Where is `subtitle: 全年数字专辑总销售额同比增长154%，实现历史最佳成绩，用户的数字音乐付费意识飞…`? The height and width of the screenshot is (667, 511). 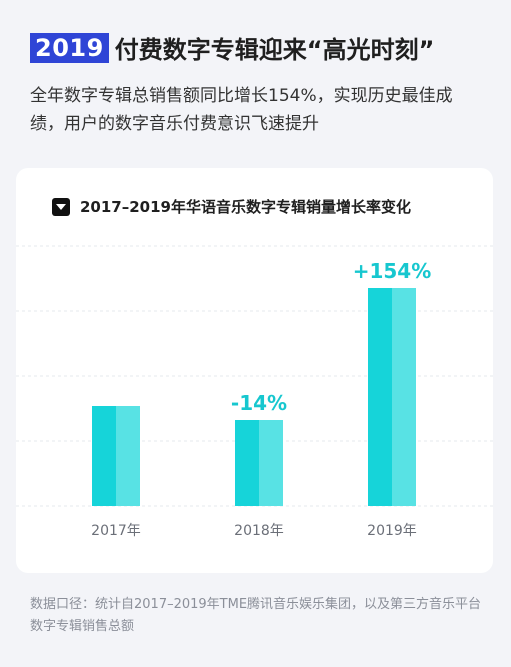 subtitle: 全年数字专辑总销售额同比增长154%，实现历史最佳成绩，用户的数字音乐付费意识飞… is located at coordinates (241, 110).